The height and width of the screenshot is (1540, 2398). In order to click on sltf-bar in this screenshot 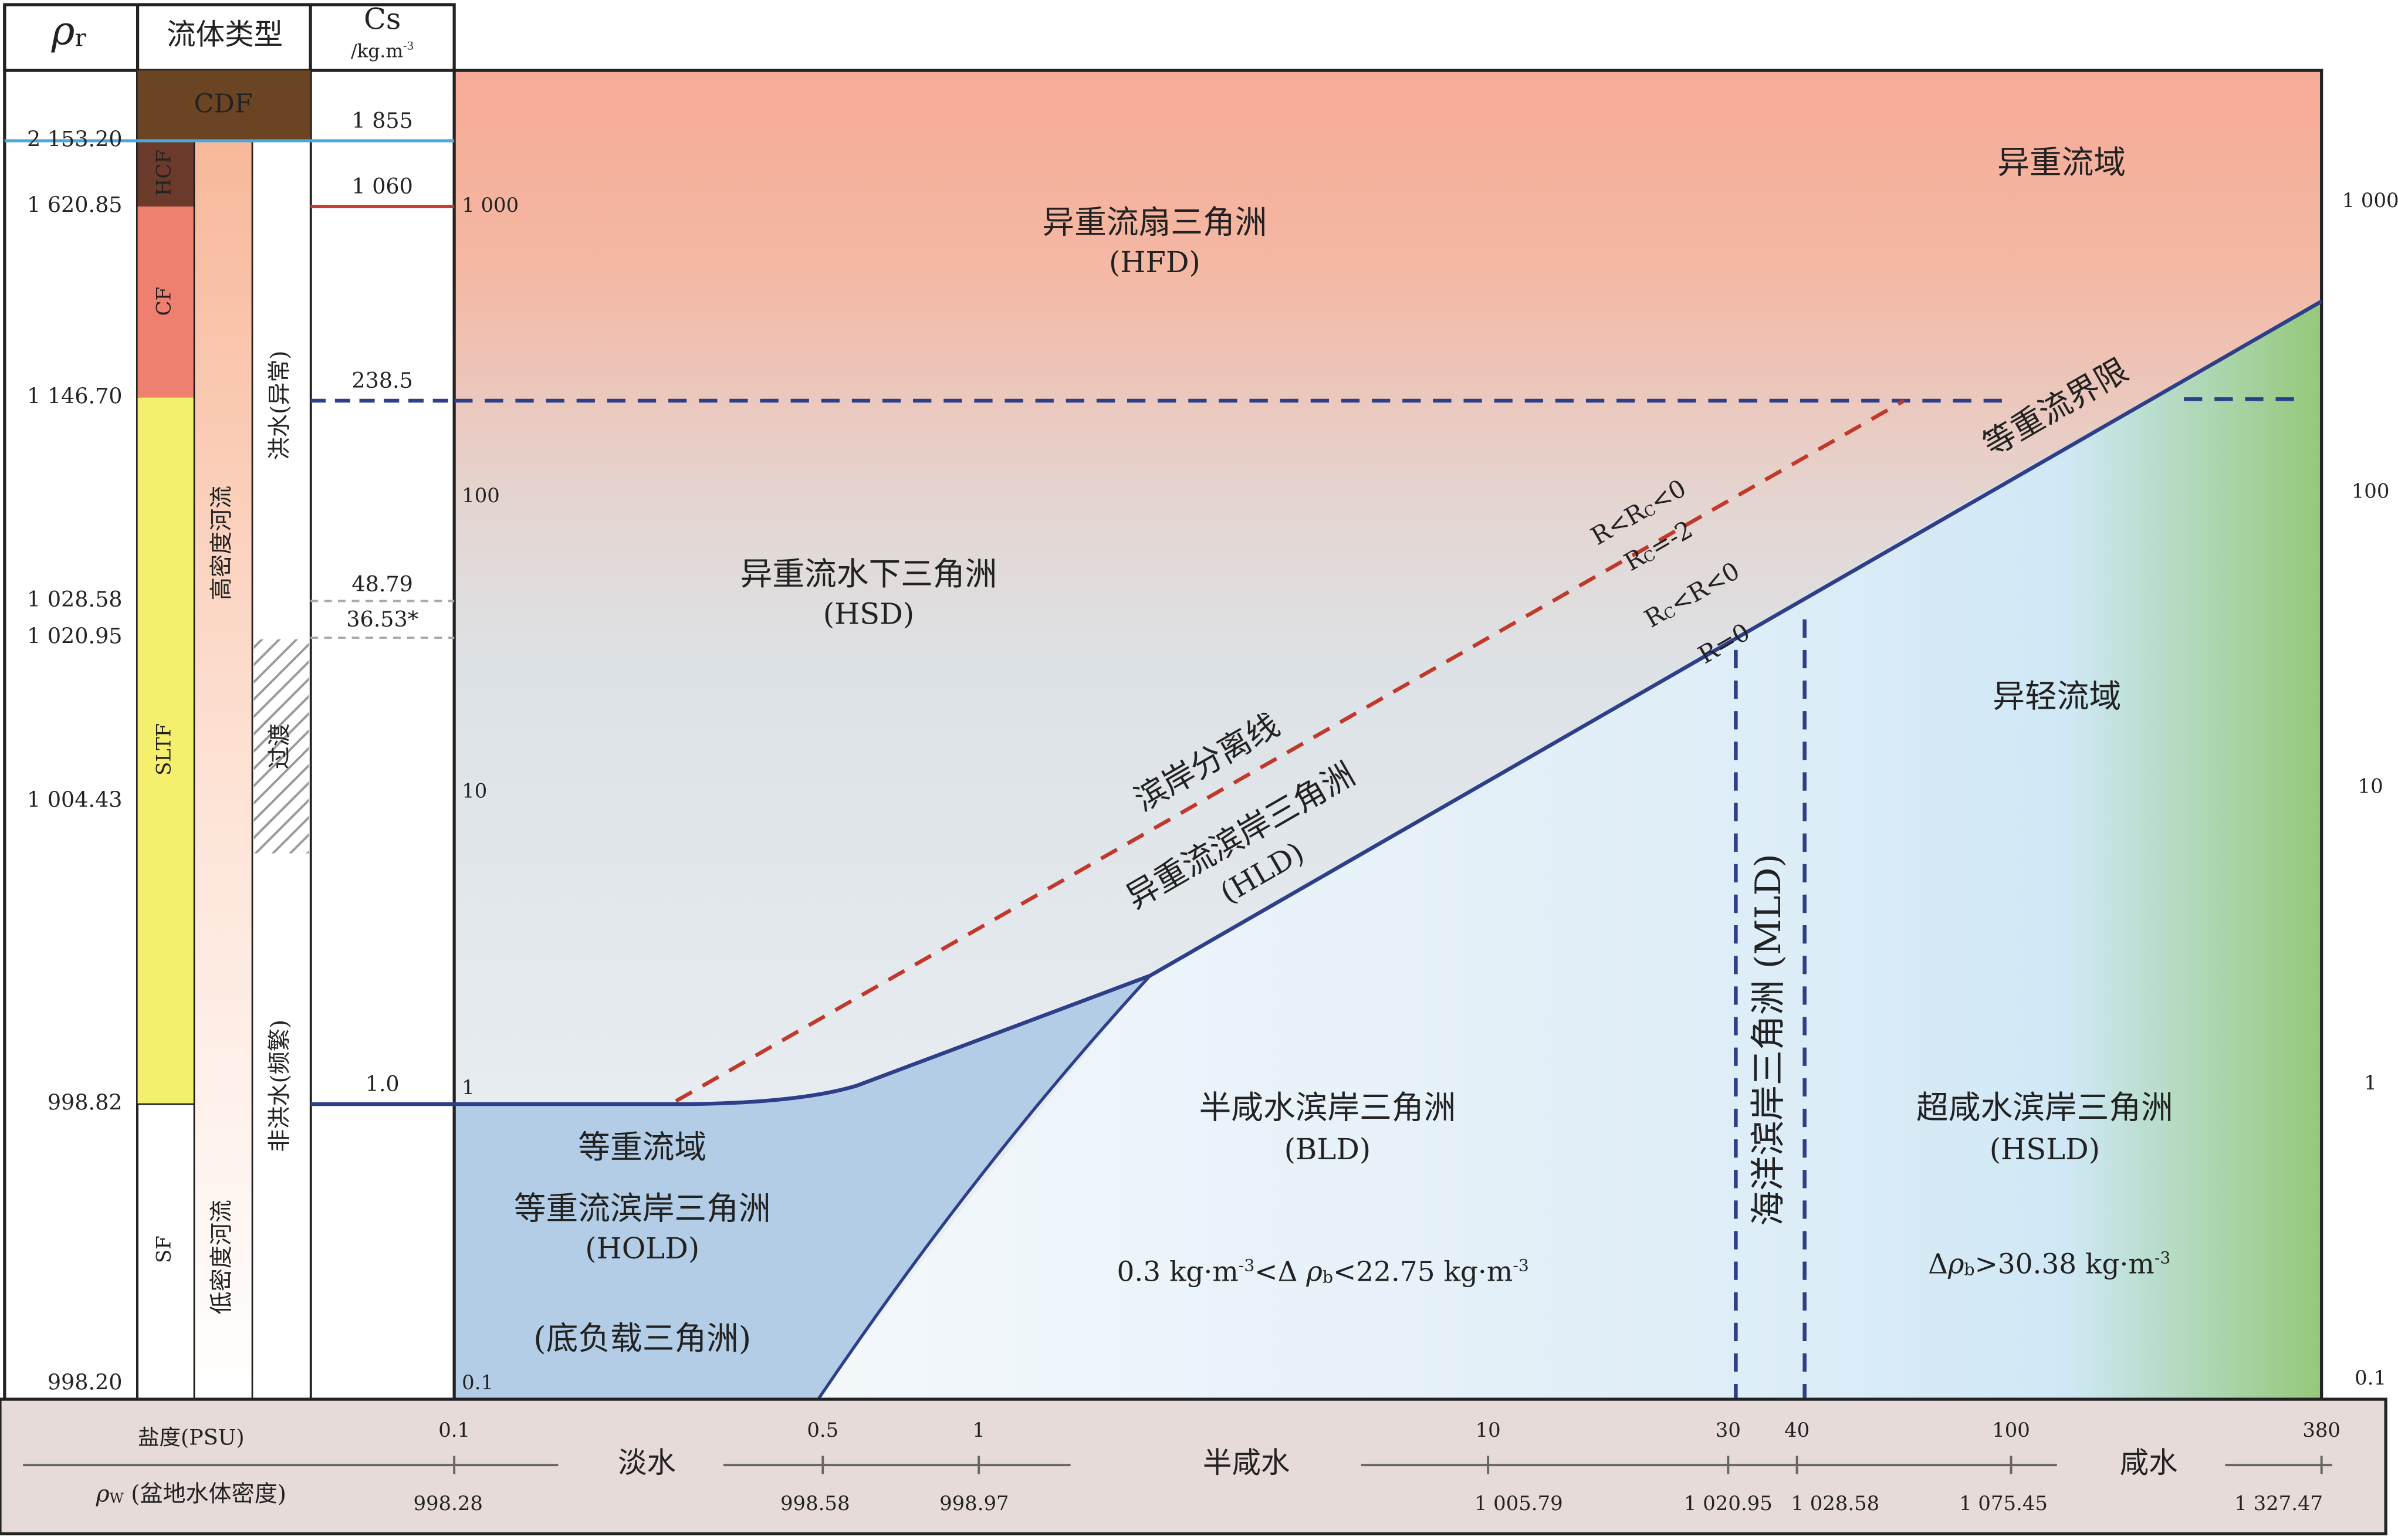, I will do `click(166, 751)`.